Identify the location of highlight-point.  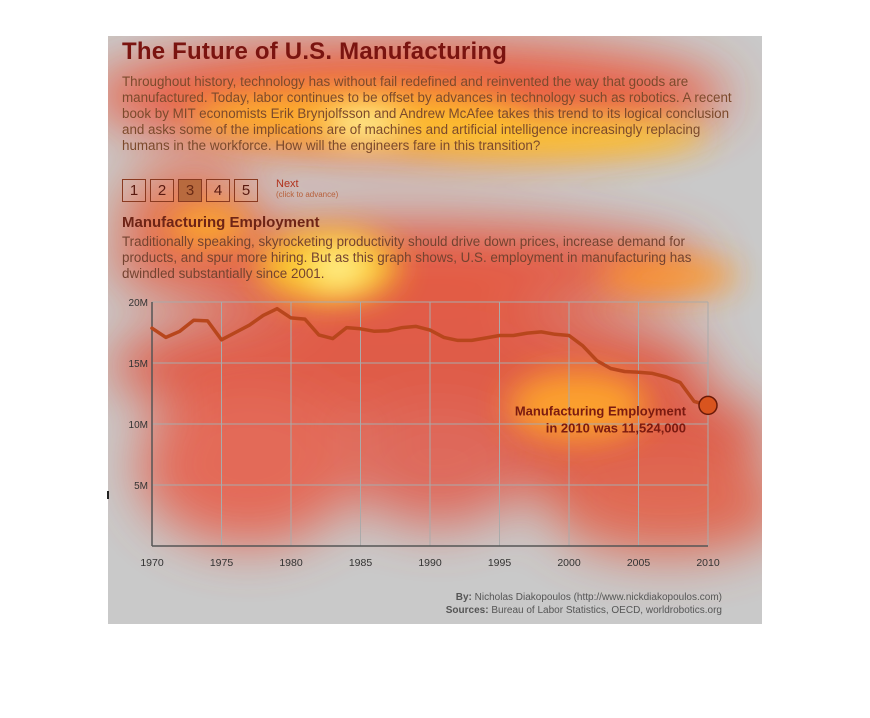
(708, 405).